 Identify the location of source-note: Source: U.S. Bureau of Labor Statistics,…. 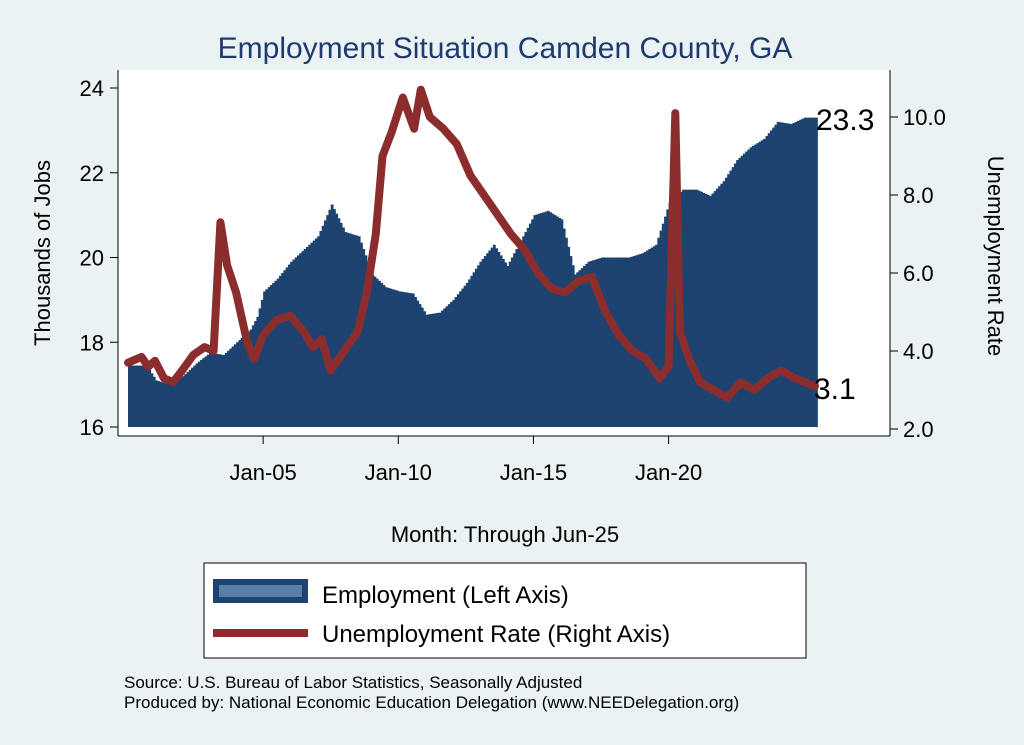
(353, 682).